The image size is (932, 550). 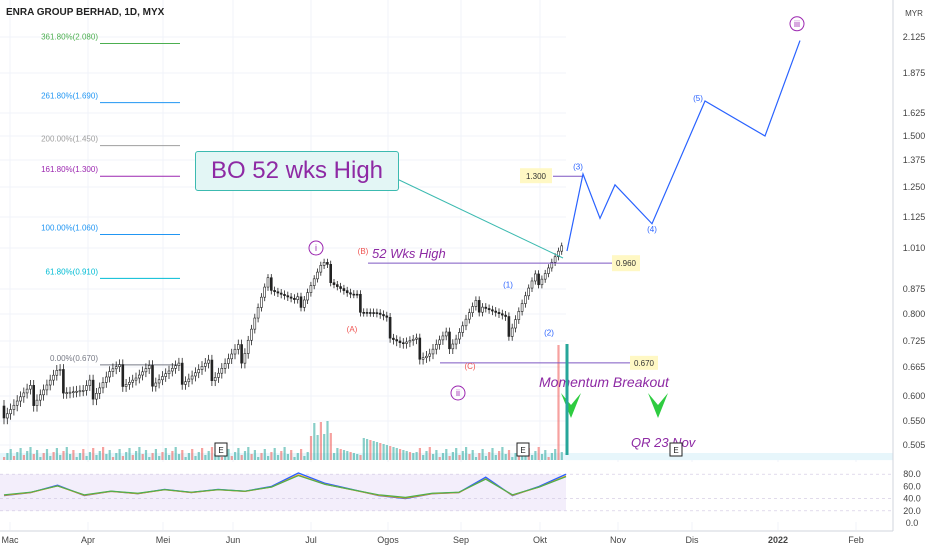 What do you see at coordinates (675, 450) in the screenshot?
I see `earnings-label: E` at bounding box center [675, 450].